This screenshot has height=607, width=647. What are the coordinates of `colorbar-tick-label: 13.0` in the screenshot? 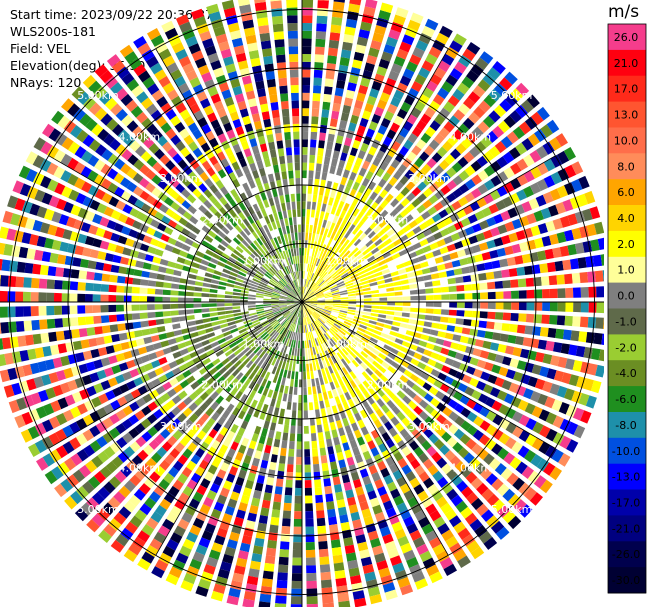 It's located at (626, 115).